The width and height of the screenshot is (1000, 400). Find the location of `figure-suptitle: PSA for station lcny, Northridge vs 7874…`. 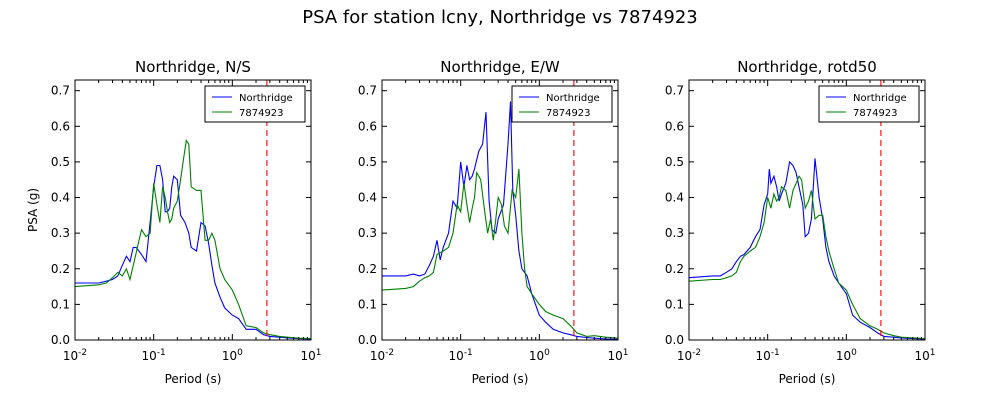

figure-suptitle: PSA for station lcny, Northridge vs 7874… is located at coordinates (500, 17).